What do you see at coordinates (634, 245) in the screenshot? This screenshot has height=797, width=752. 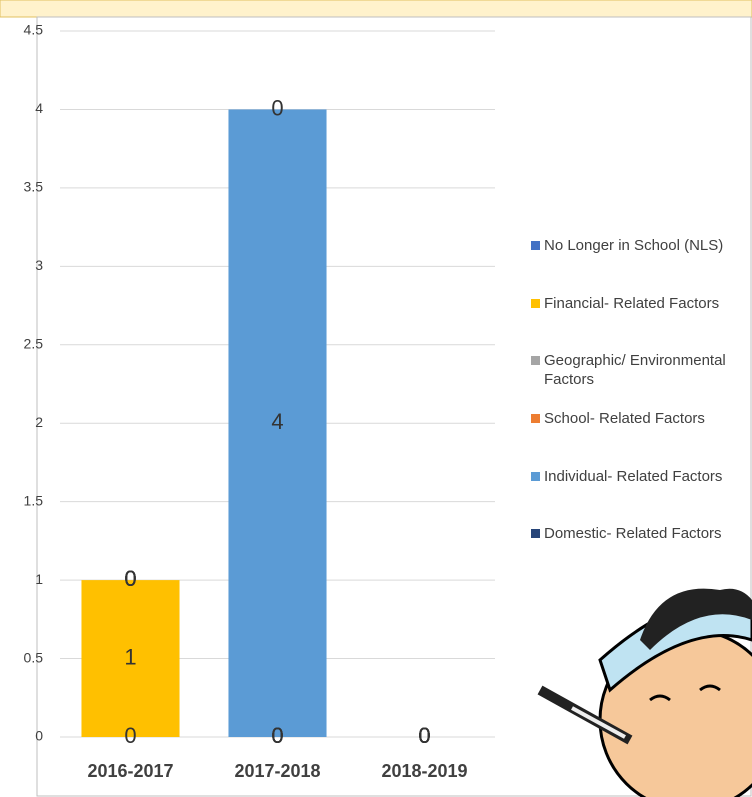 I see `legend-label: No Longer in School (NLS)` at bounding box center [634, 245].